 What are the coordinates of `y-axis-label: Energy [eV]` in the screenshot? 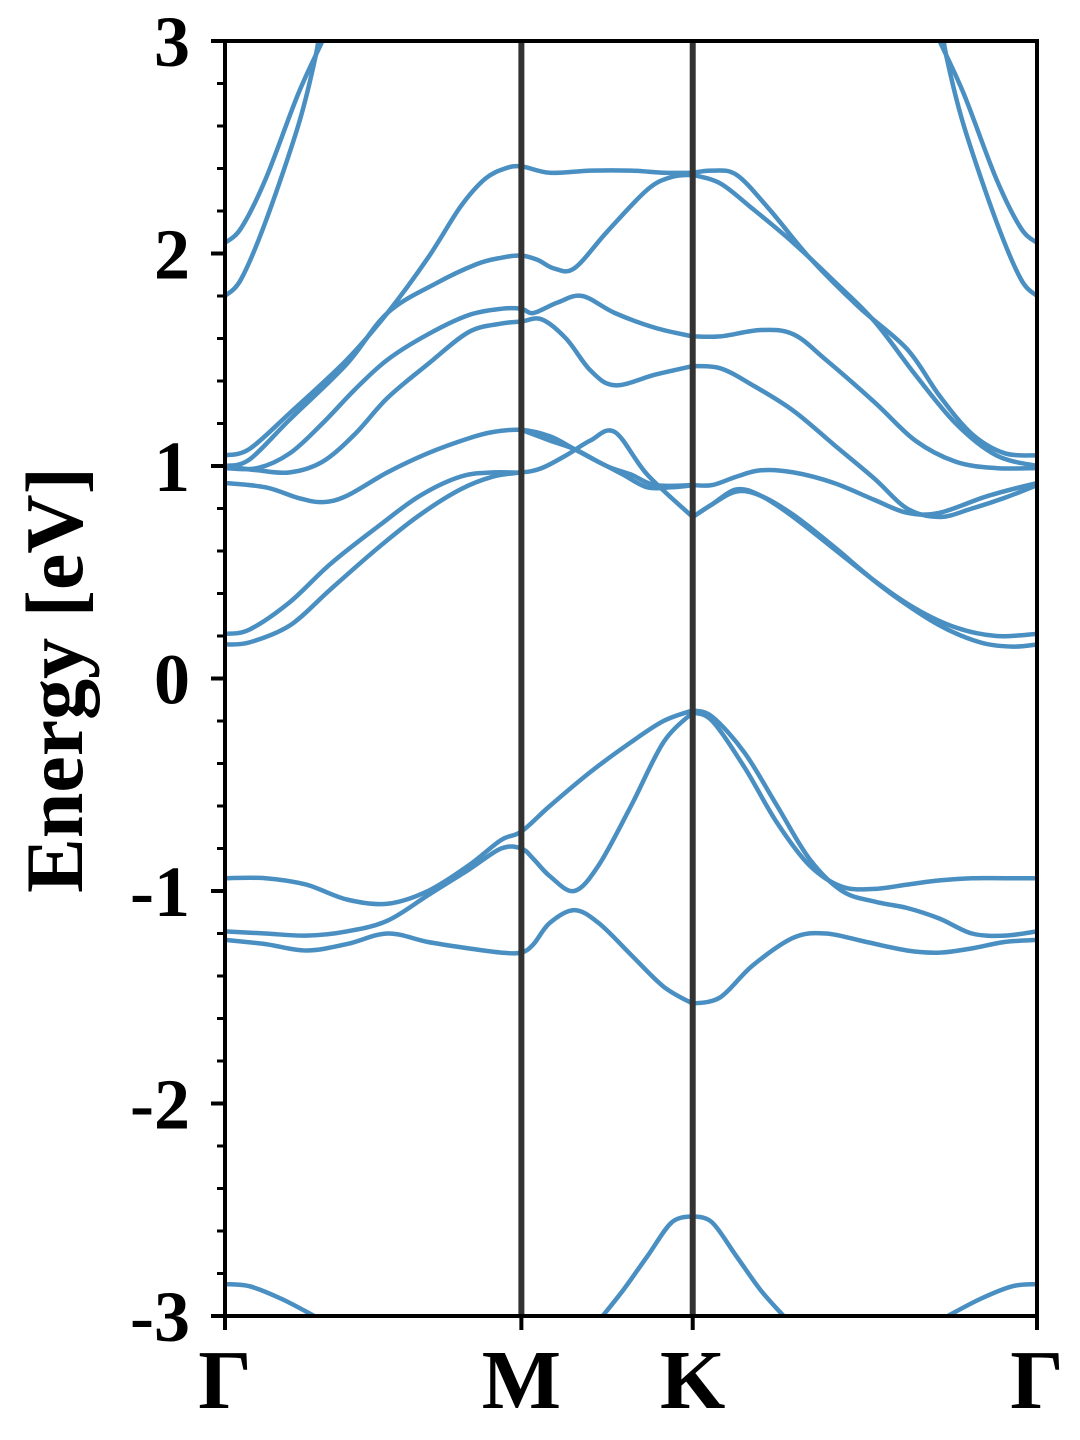 It's located at (54, 680).